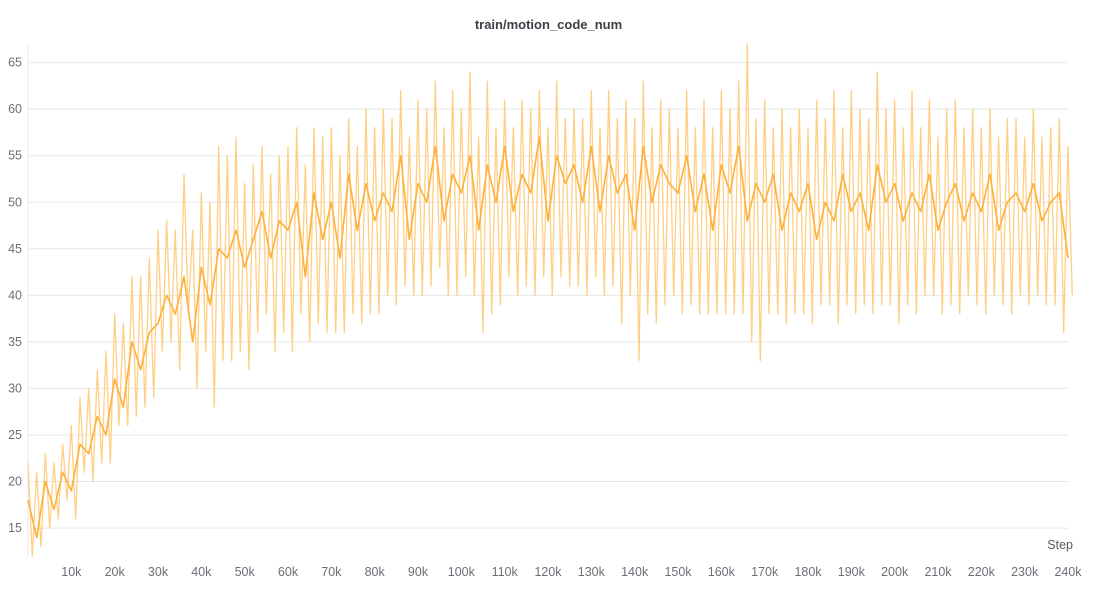  What do you see at coordinates (15, 528) in the screenshot?
I see `y-tick-label: 15` at bounding box center [15, 528].